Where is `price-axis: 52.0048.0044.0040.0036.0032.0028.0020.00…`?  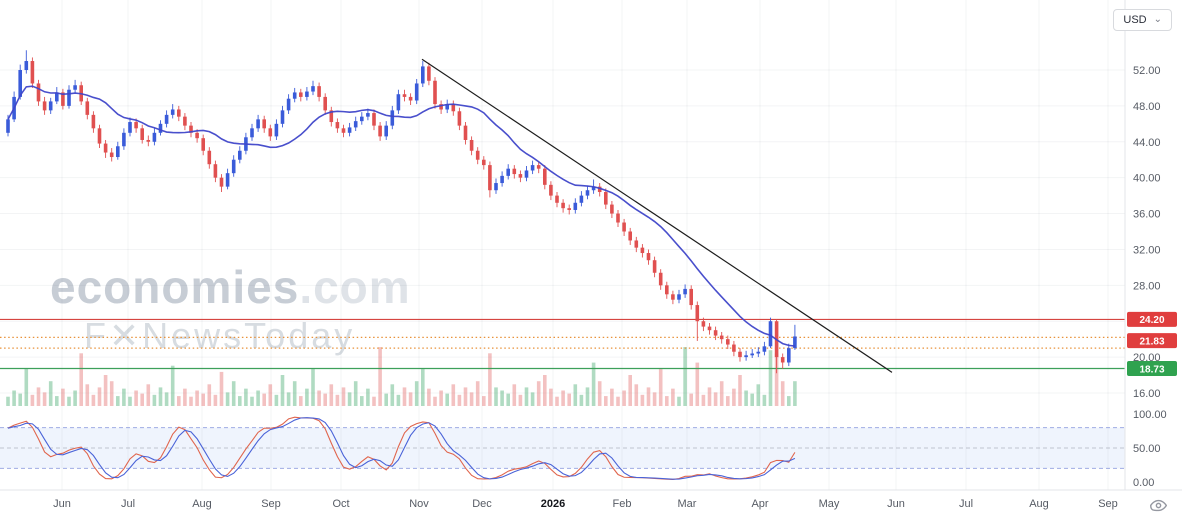 price-axis: 52.0048.0044.0040.0036.0032.0028.0020.00… is located at coordinates (1152, 277).